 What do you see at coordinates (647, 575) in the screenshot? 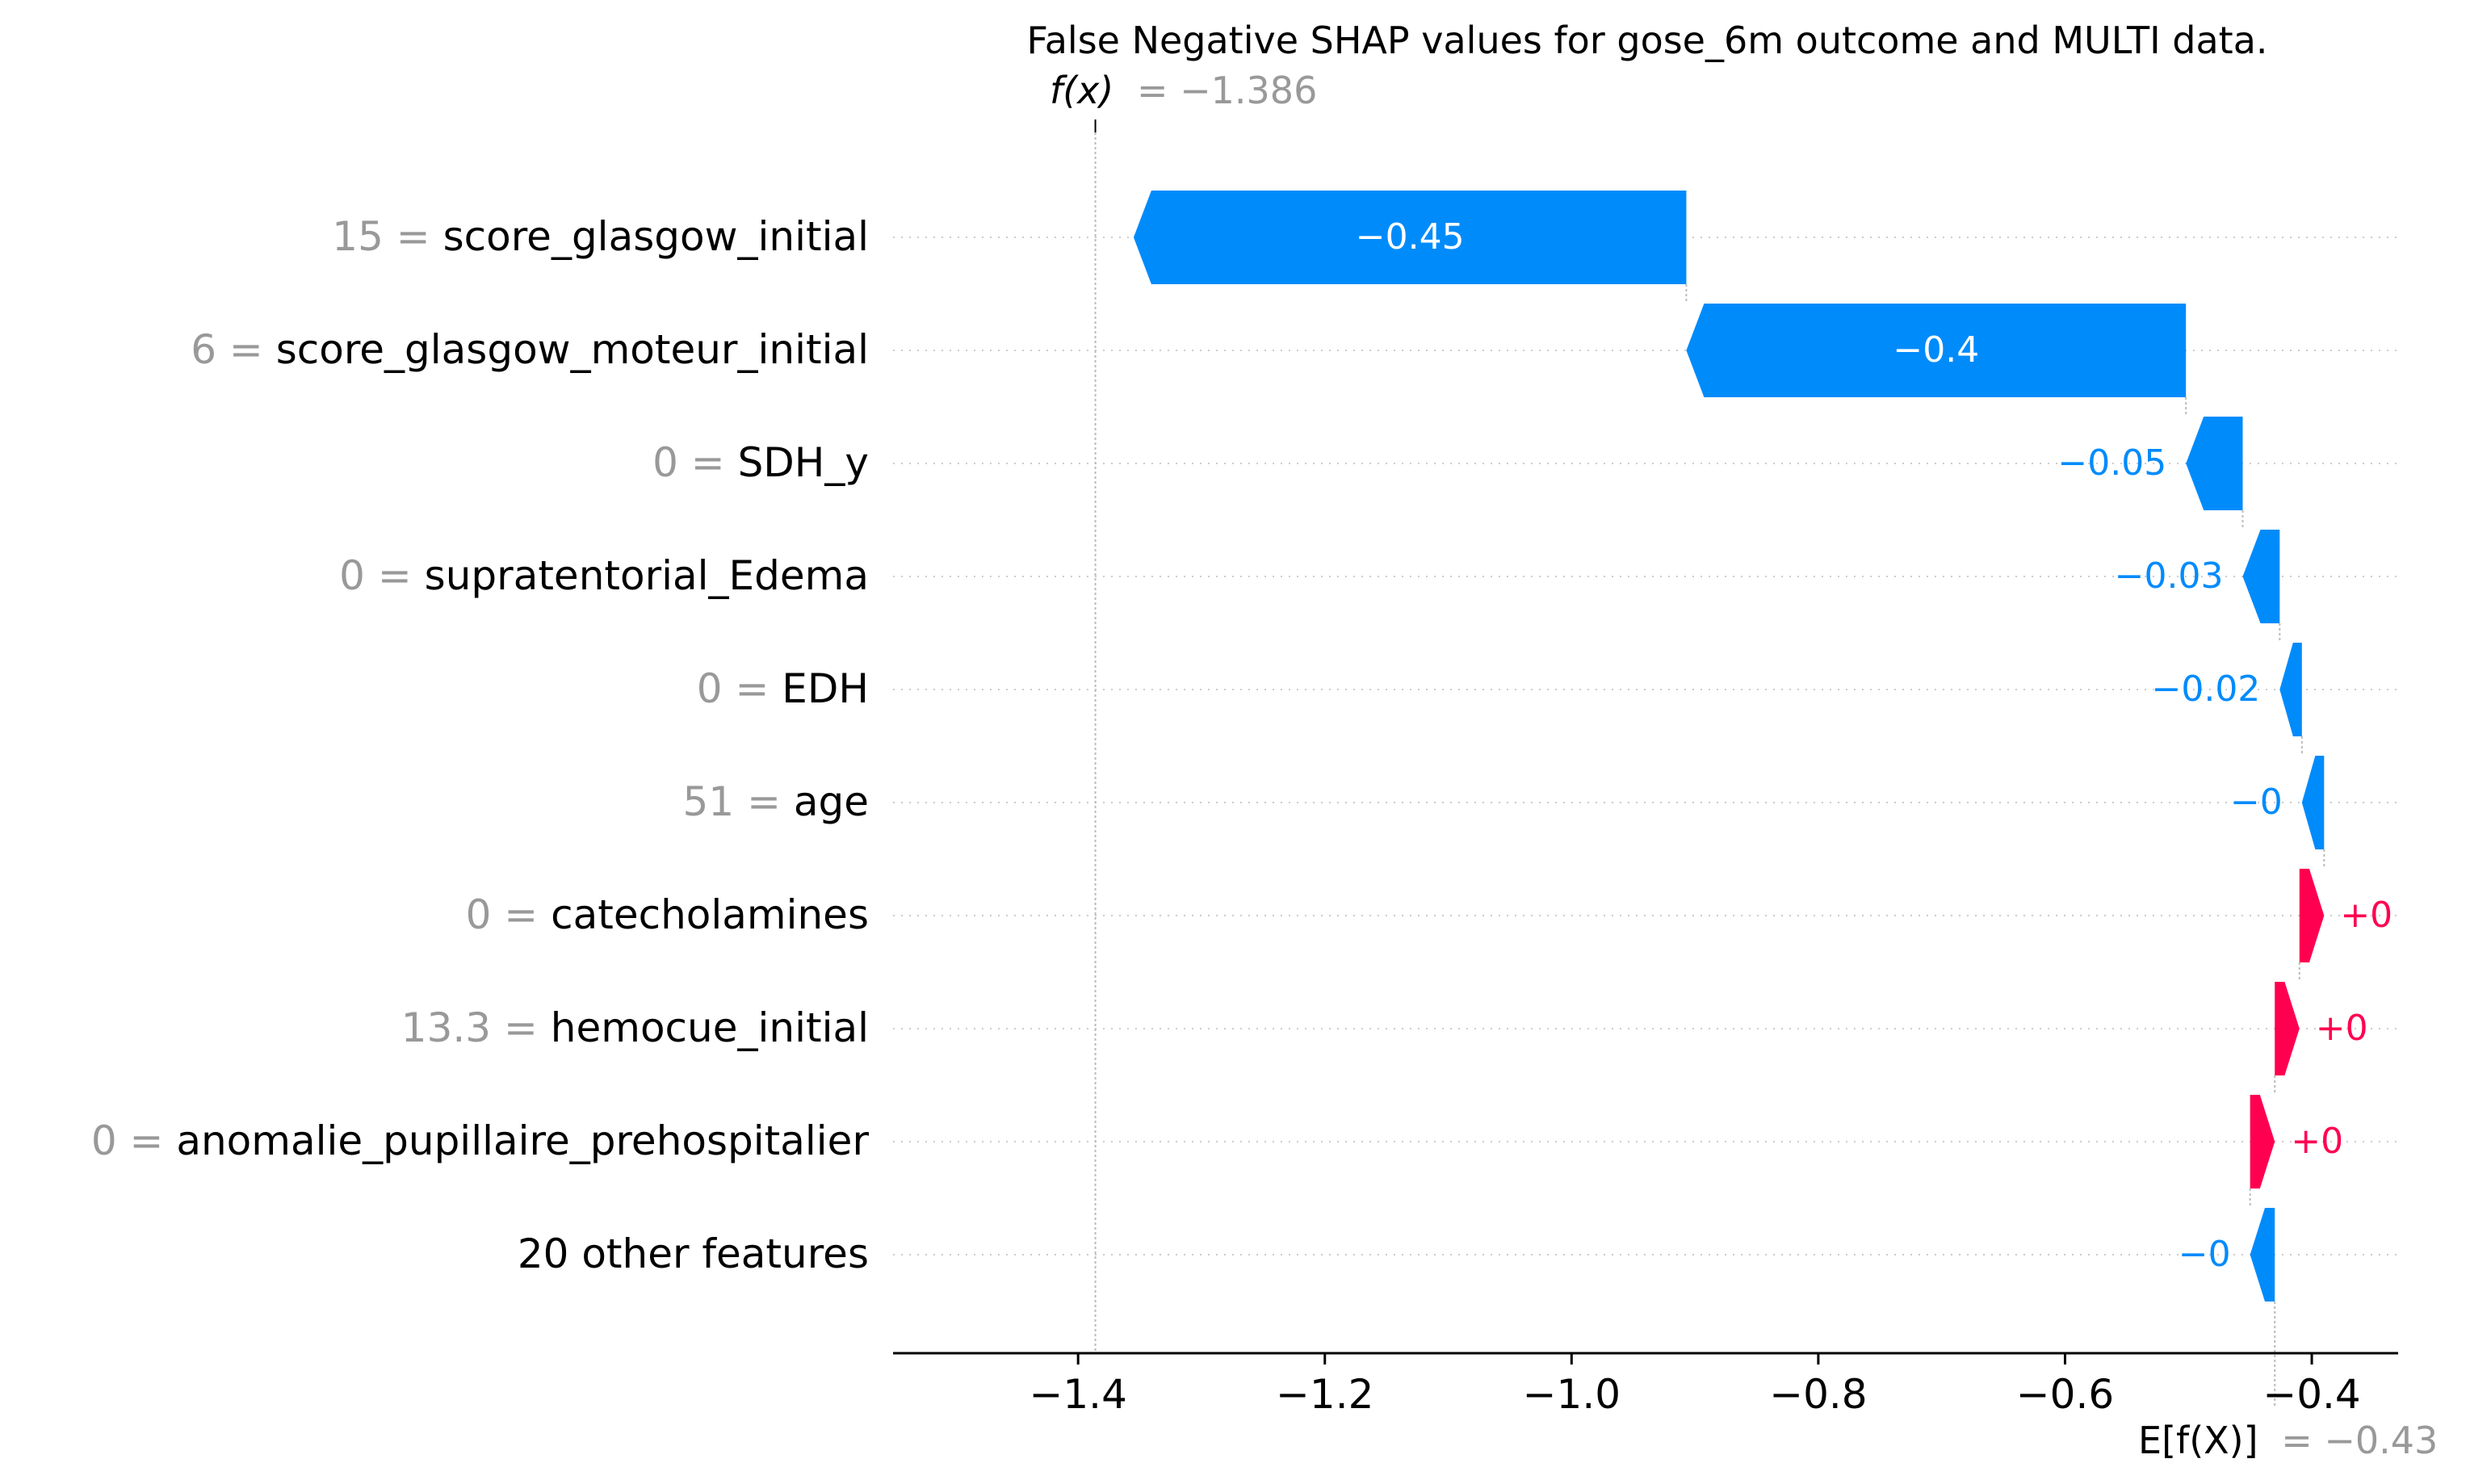
I see `feature-name: supratentorial_Edema` at bounding box center [647, 575].